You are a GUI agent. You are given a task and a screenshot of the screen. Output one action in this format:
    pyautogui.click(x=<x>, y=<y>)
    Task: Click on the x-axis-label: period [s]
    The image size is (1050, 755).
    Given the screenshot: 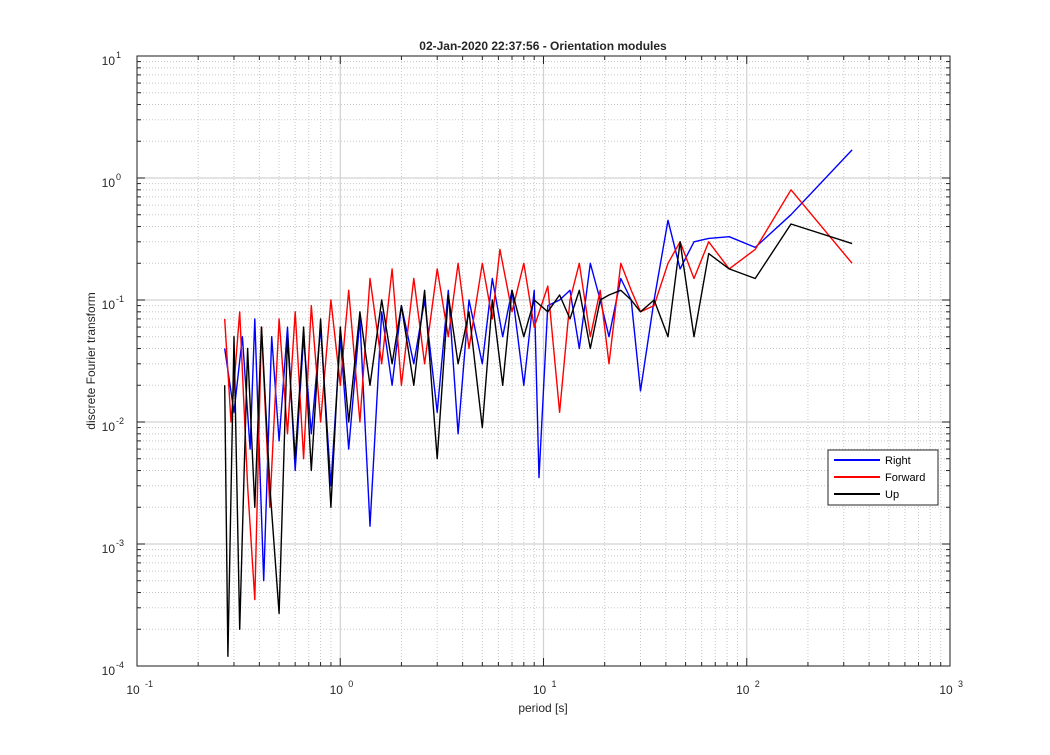 What is the action you would take?
    pyautogui.click(x=542, y=708)
    